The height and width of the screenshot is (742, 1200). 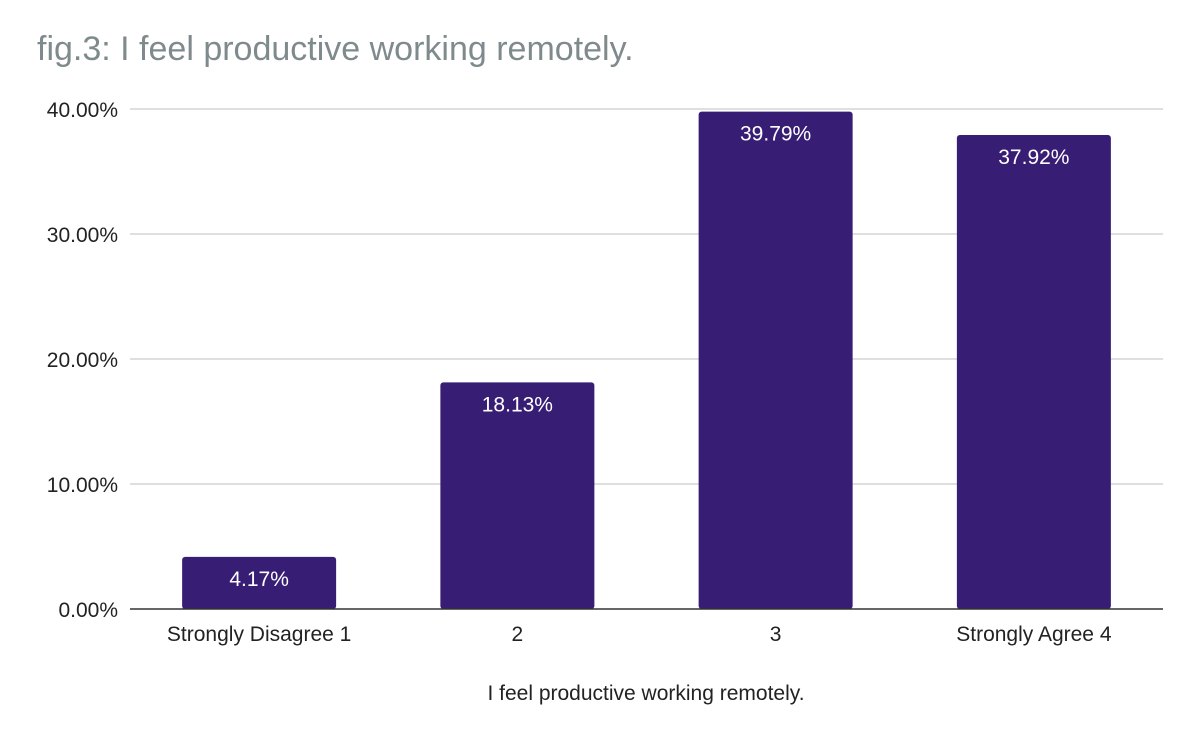 What do you see at coordinates (776, 634) in the screenshot?
I see `x-tick-label: 3` at bounding box center [776, 634].